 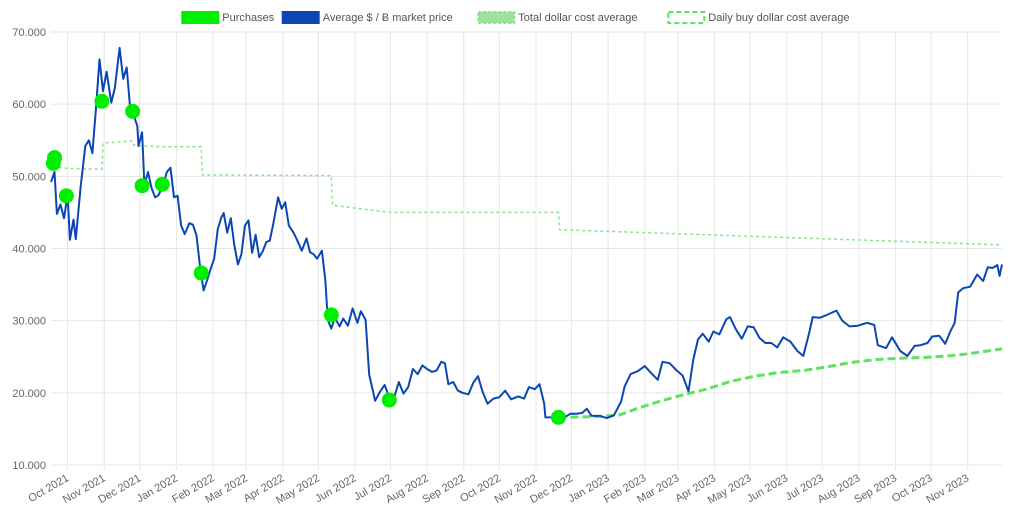 I want to click on legend-label: Daily buy dollar cost average, so click(x=778, y=18).